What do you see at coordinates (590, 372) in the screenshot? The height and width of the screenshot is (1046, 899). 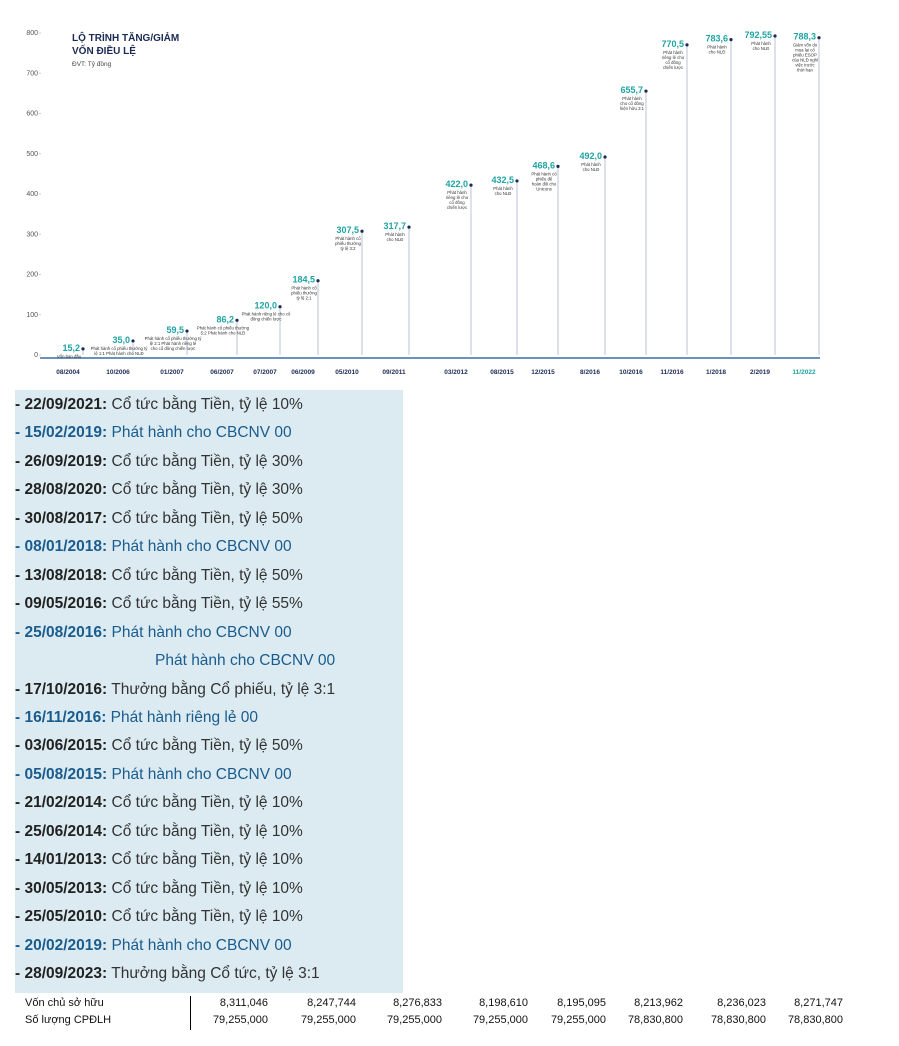 I see `x-tick-label: 8/2016` at bounding box center [590, 372].